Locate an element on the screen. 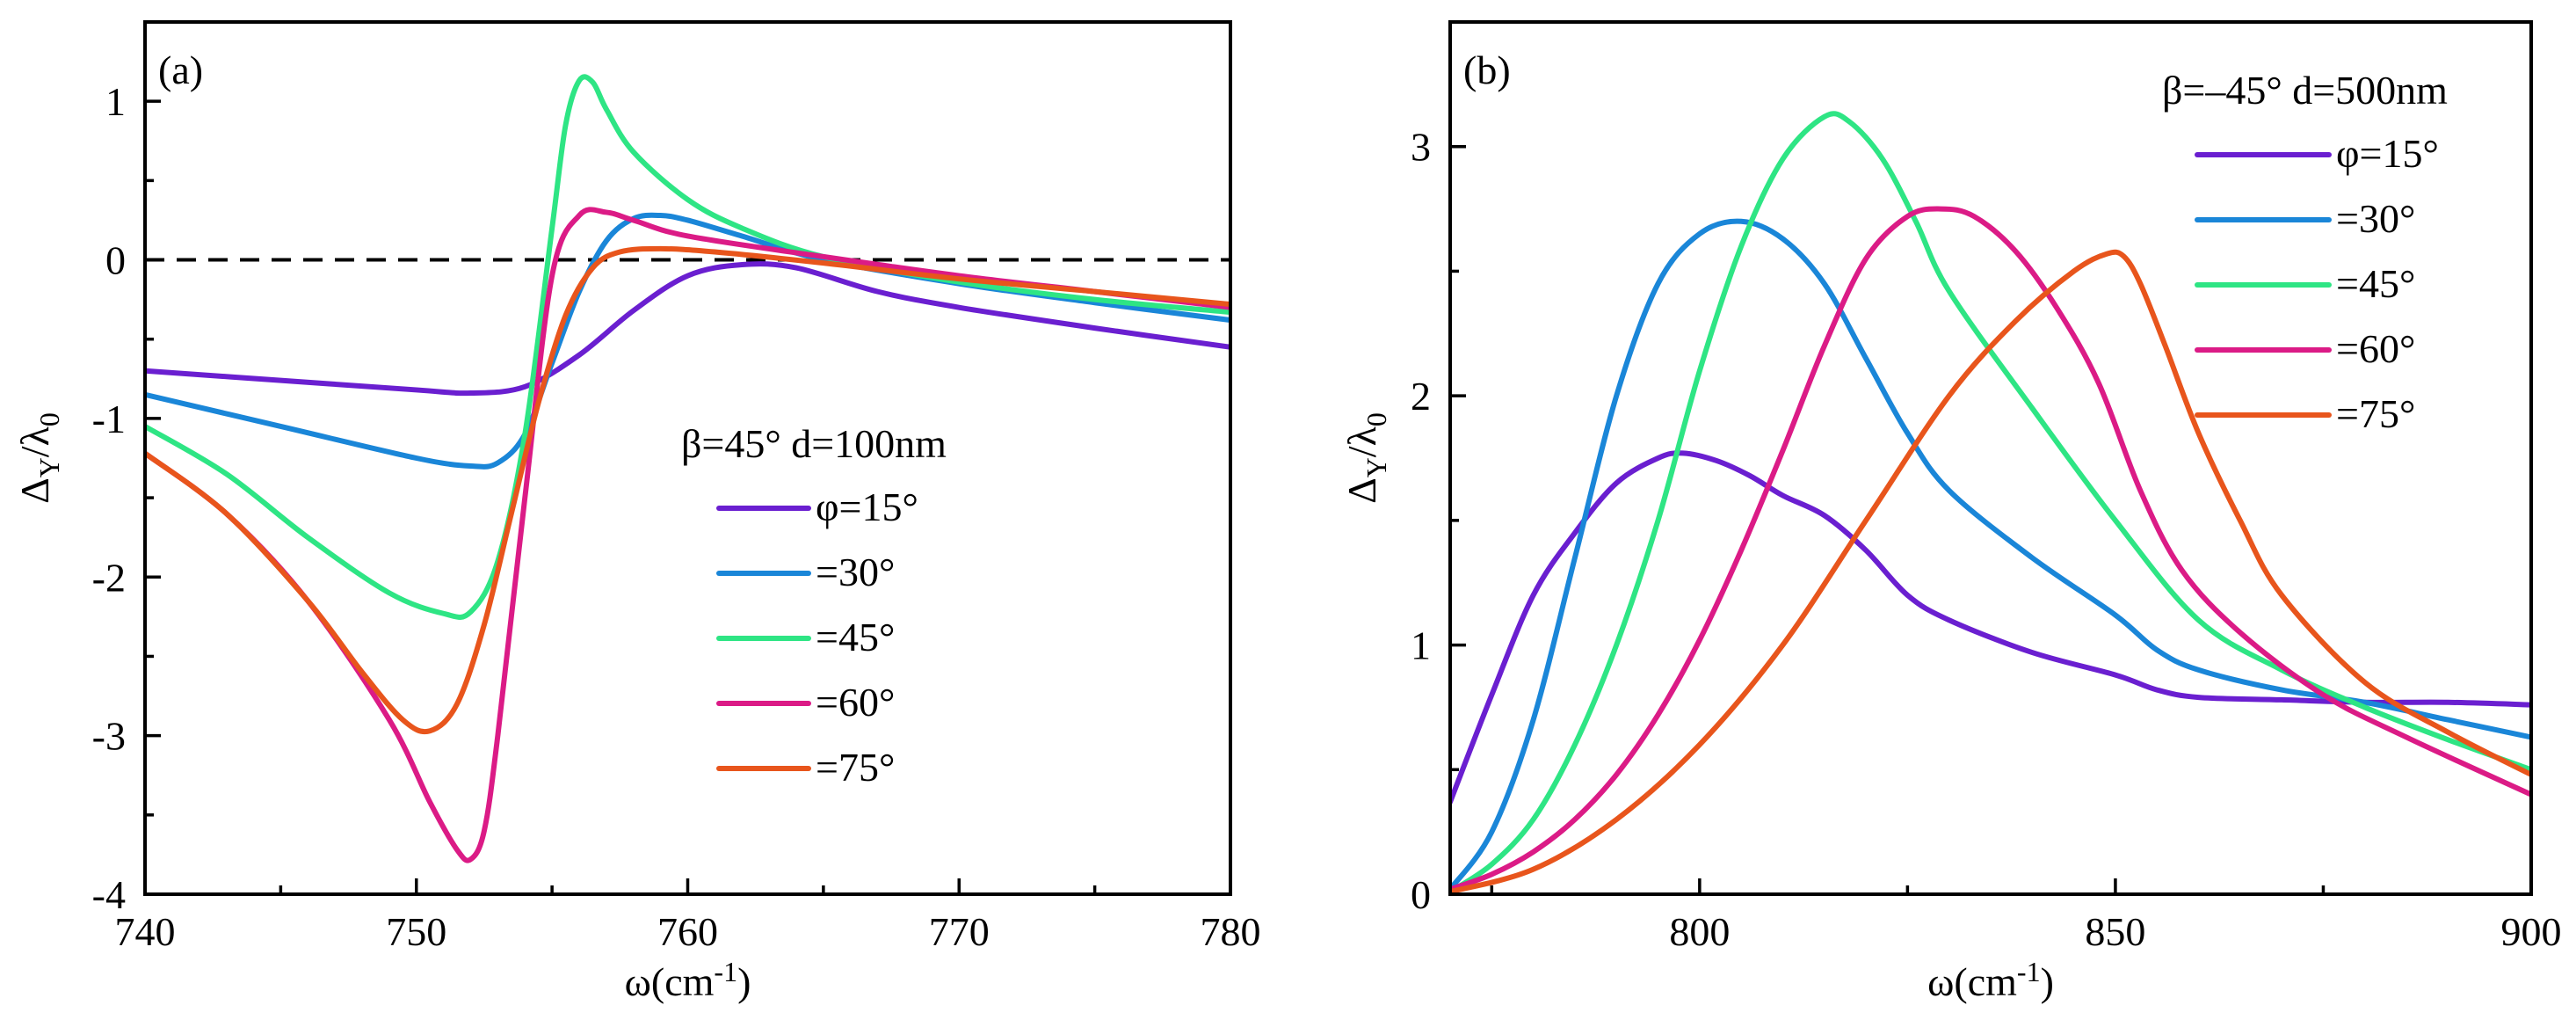  x-tick-label: 750 is located at coordinates (416, 931).